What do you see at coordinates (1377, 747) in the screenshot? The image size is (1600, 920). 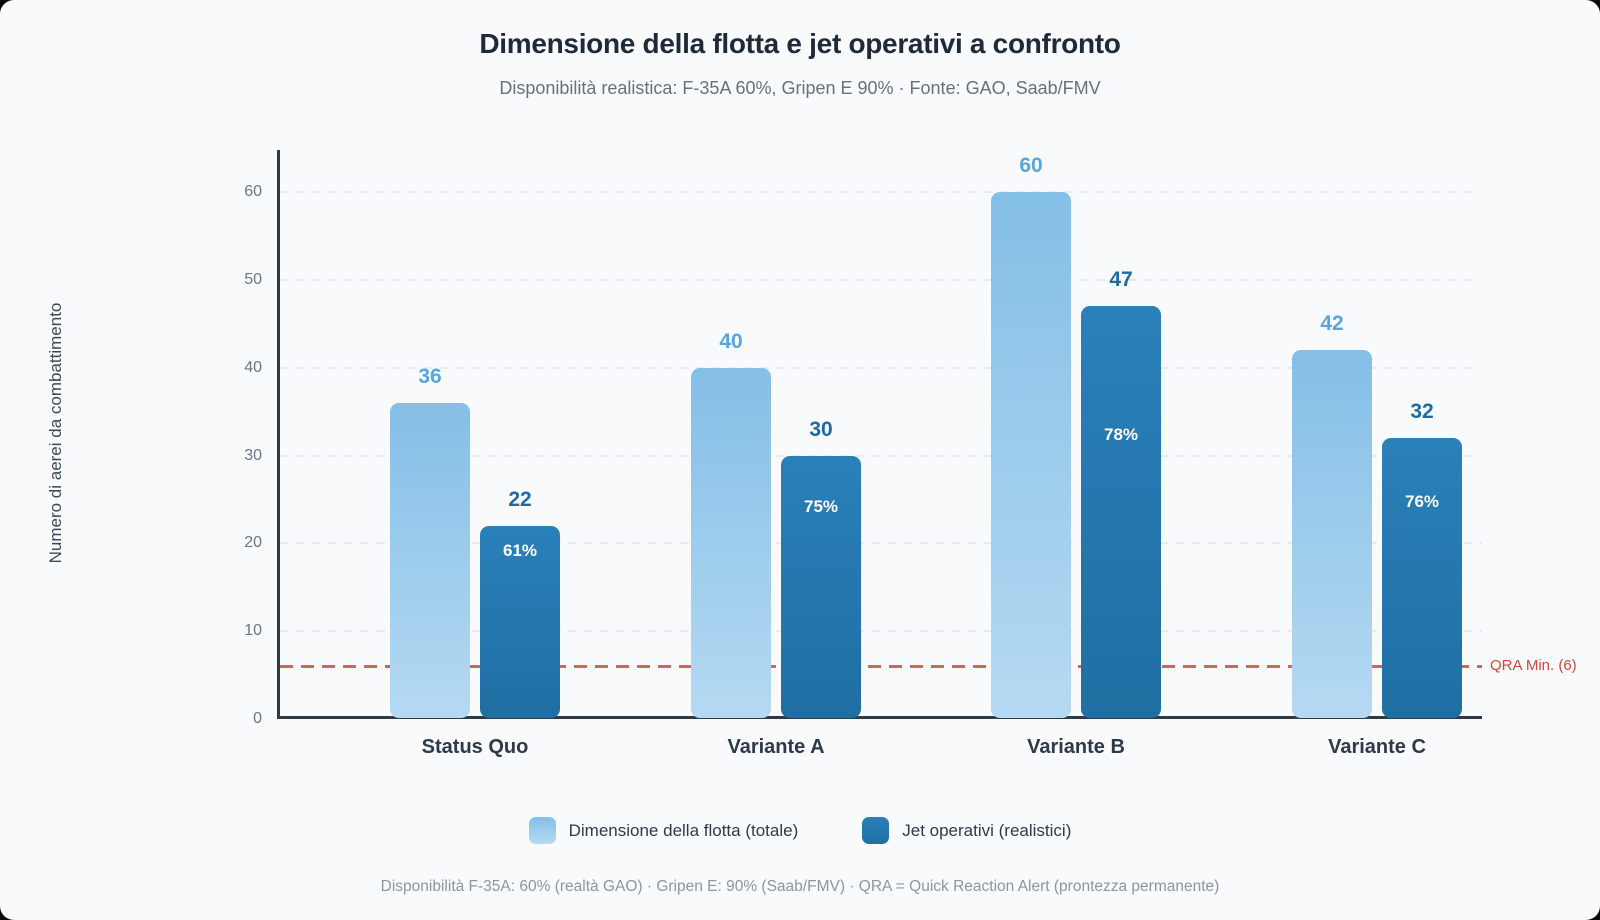 I see `x-axis-category-label: Variante C` at bounding box center [1377, 747].